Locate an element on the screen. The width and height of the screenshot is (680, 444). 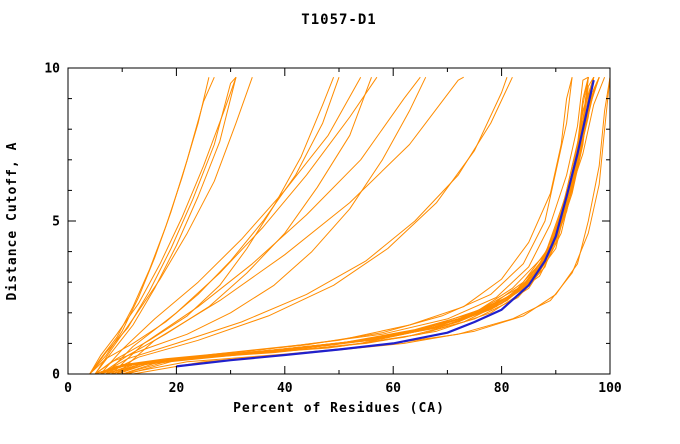
y-axis-label: Distance Cutoff, A is located at coordinates (12, 221).